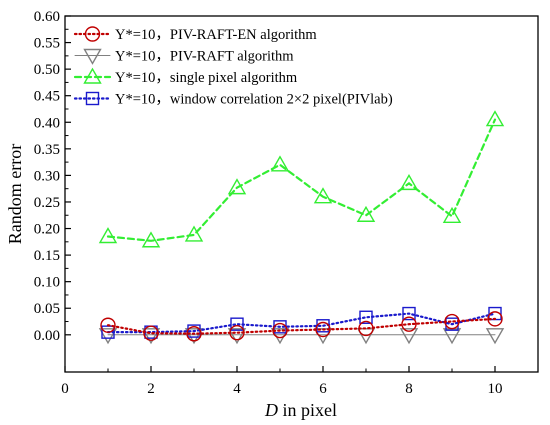 Image resolution: width=550 pixels, height=425 pixels. I want to click on x-tick-label: 2, so click(151, 389).